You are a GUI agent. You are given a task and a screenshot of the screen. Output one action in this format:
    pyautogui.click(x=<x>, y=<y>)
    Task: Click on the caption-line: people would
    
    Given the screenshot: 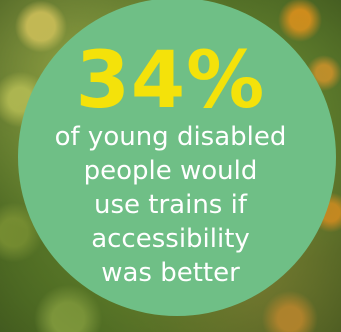 What is the action you would take?
    pyautogui.click(x=170, y=171)
    